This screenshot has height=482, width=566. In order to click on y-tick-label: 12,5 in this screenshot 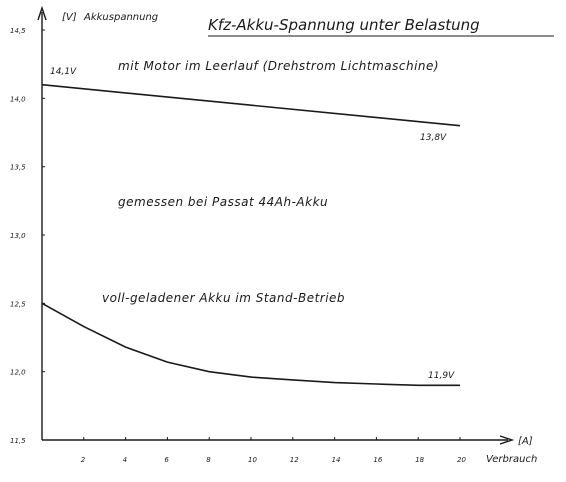, I will do `click(18, 304)`.